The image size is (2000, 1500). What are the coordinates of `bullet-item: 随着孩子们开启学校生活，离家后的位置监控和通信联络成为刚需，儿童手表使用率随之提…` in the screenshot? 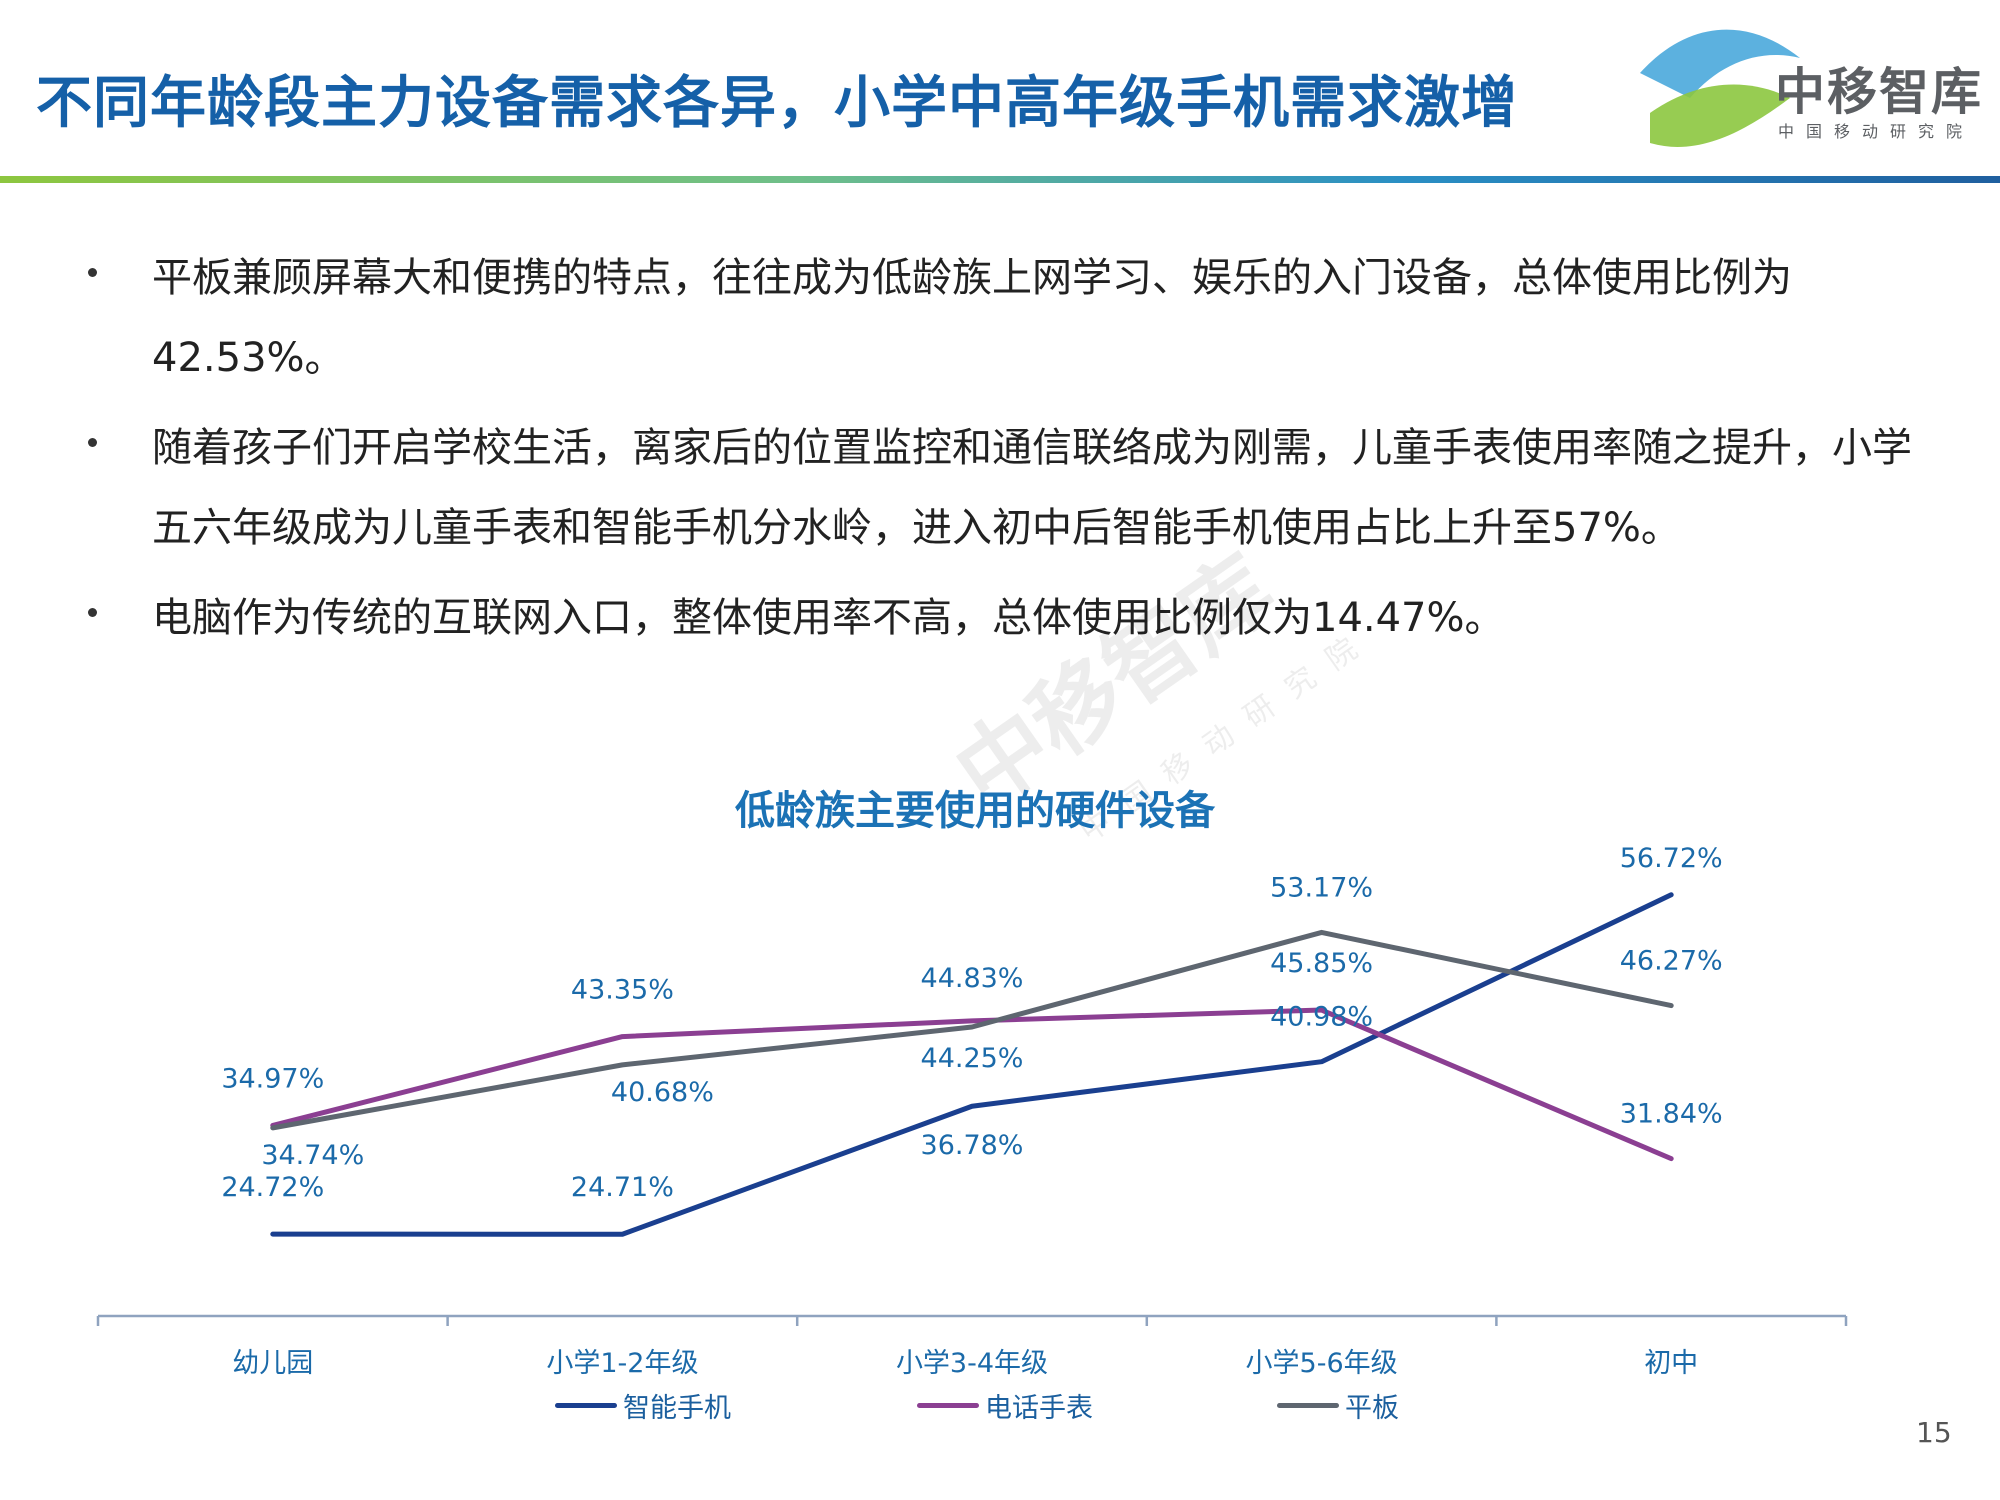 It's located at (1010, 488).